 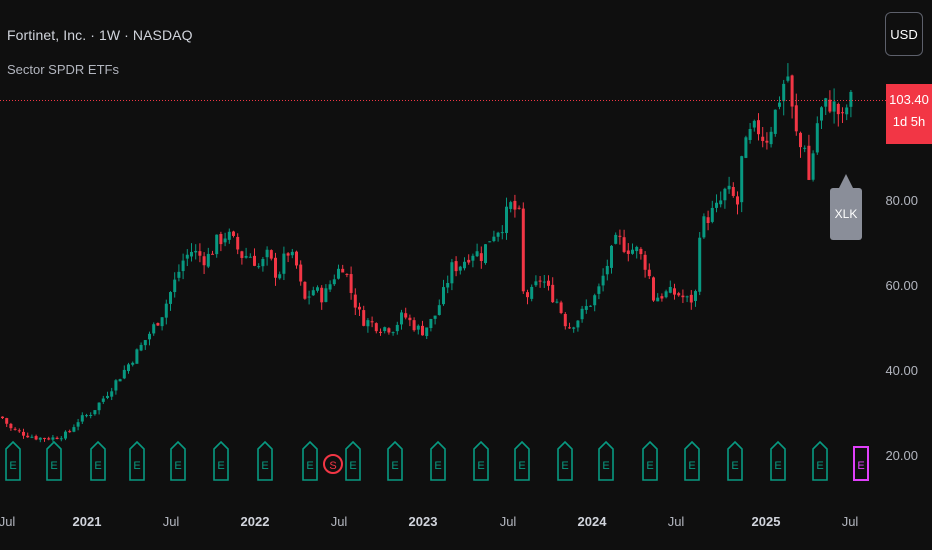 I want to click on comparison-marker-label: XLK, so click(x=846, y=214).